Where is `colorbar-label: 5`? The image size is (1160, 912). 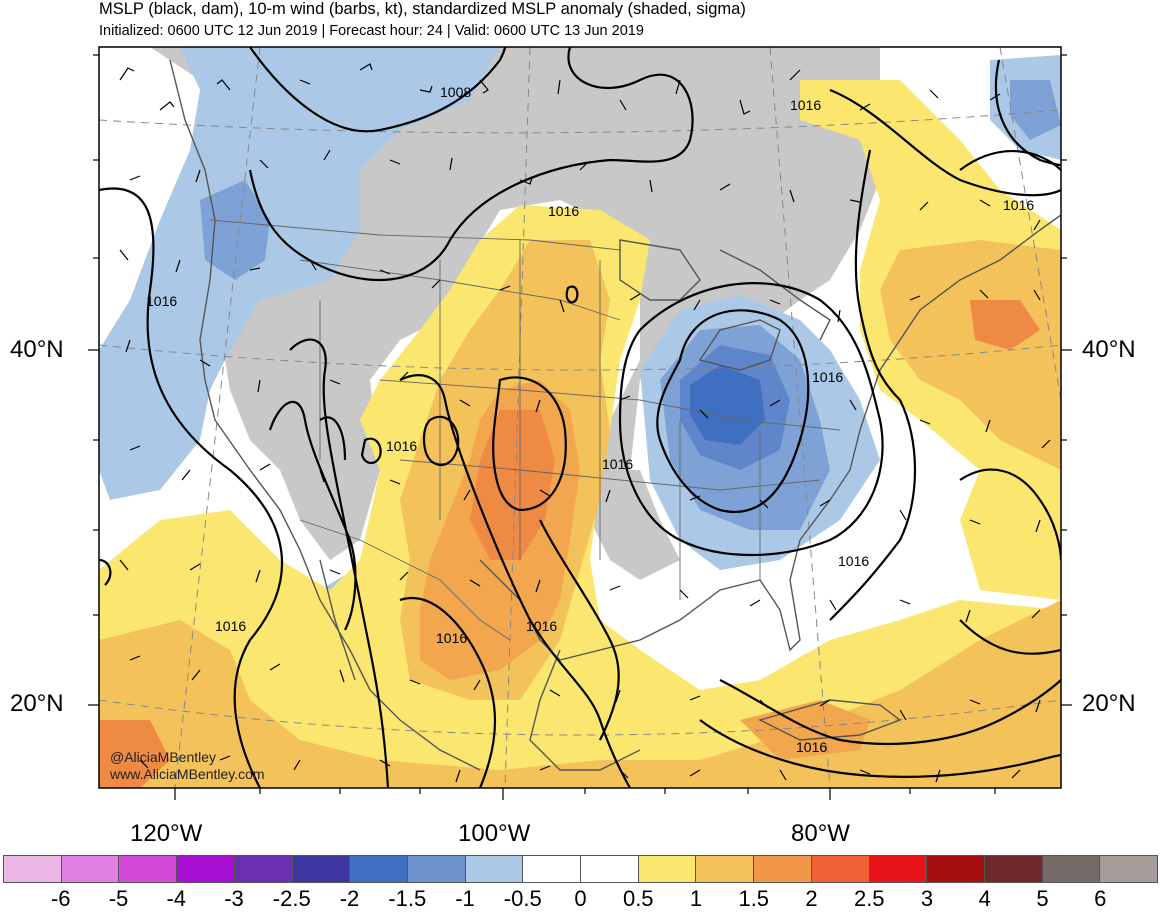
colorbar-label: 5 is located at coordinates (1042, 898).